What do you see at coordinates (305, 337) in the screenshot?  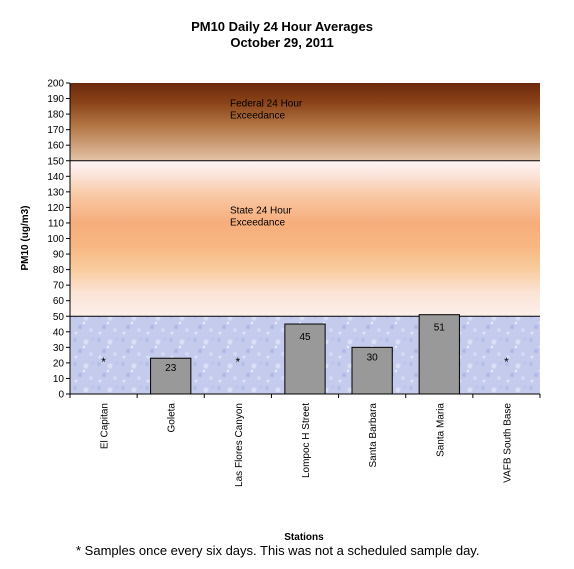 I see `data-label-3: 45` at bounding box center [305, 337].